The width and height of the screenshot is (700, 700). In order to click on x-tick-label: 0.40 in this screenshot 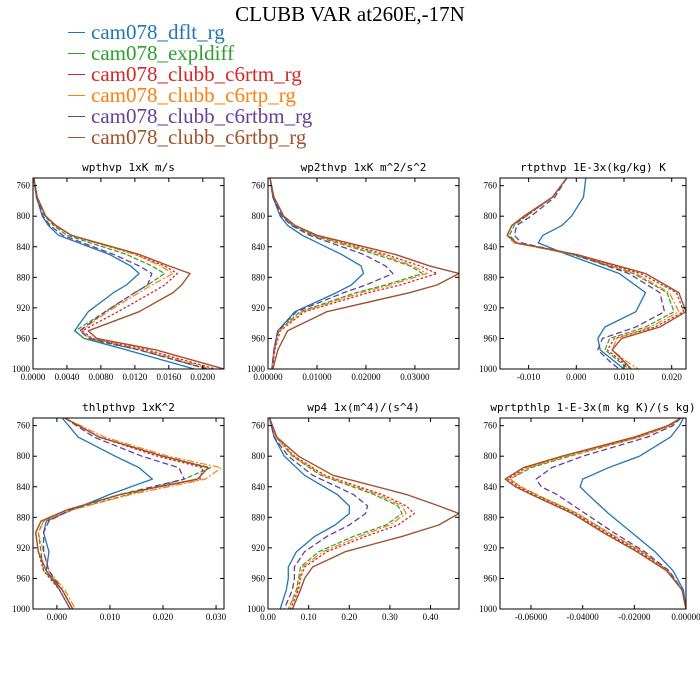, I will do `click(431, 617)`.